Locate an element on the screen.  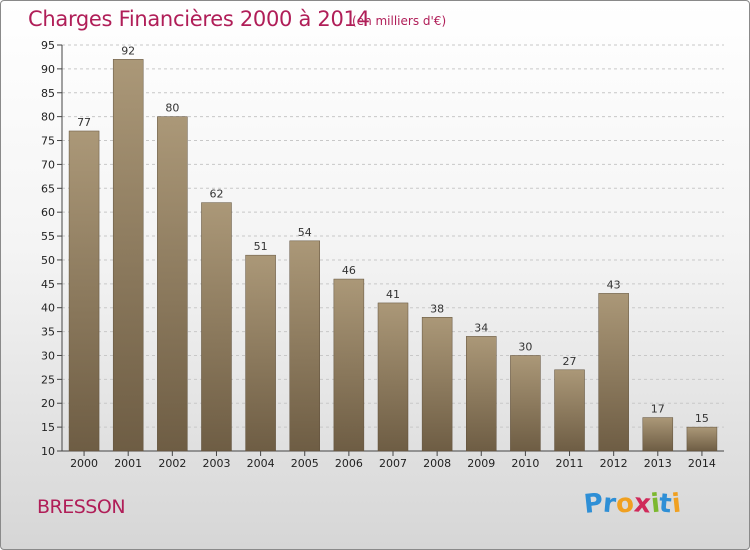
data-label-2012: 43 is located at coordinates (614, 284).